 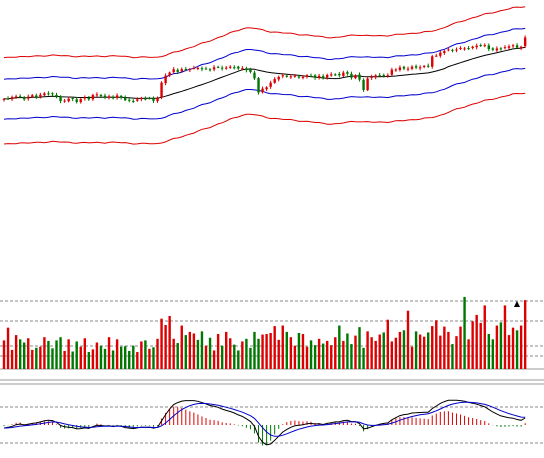 What do you see at coordinates (264, 93) in the screenshot?
I see `inner-envelope-lower` at bounding box center [264, 93].